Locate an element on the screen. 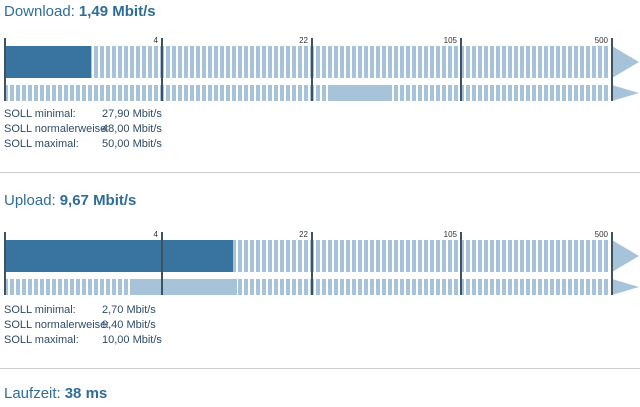 The image size is (640, 407). soll-row-minimal: SOLL minimal: 27,90 Mbit/s is located at coordinates (83, 114).